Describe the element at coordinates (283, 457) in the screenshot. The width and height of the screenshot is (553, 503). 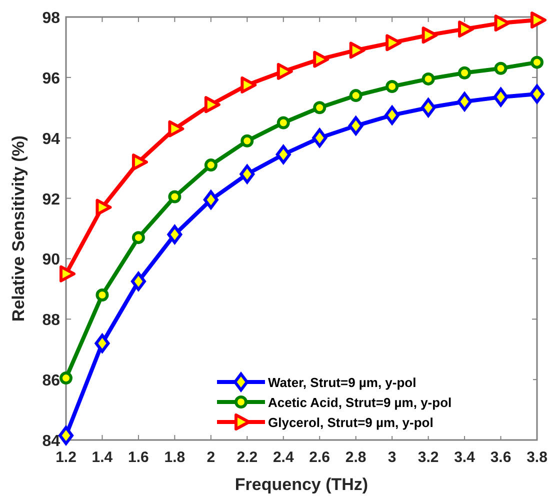
I see `x-tick-label: 2.4` at that location.